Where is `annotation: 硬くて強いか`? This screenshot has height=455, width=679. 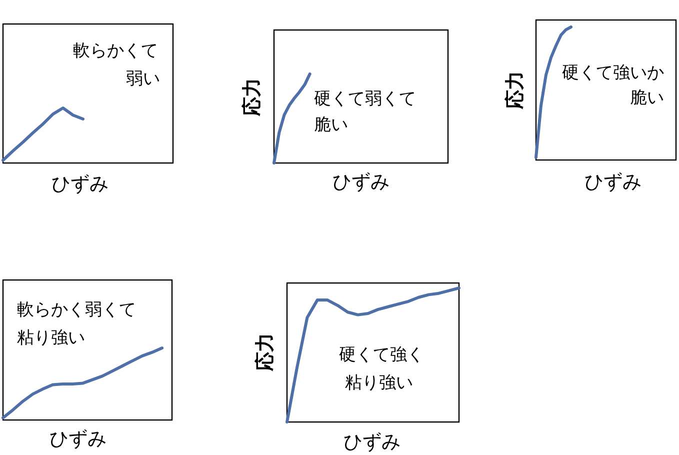 annotation: 硬くて強いか is located at coordinates (613, 73).